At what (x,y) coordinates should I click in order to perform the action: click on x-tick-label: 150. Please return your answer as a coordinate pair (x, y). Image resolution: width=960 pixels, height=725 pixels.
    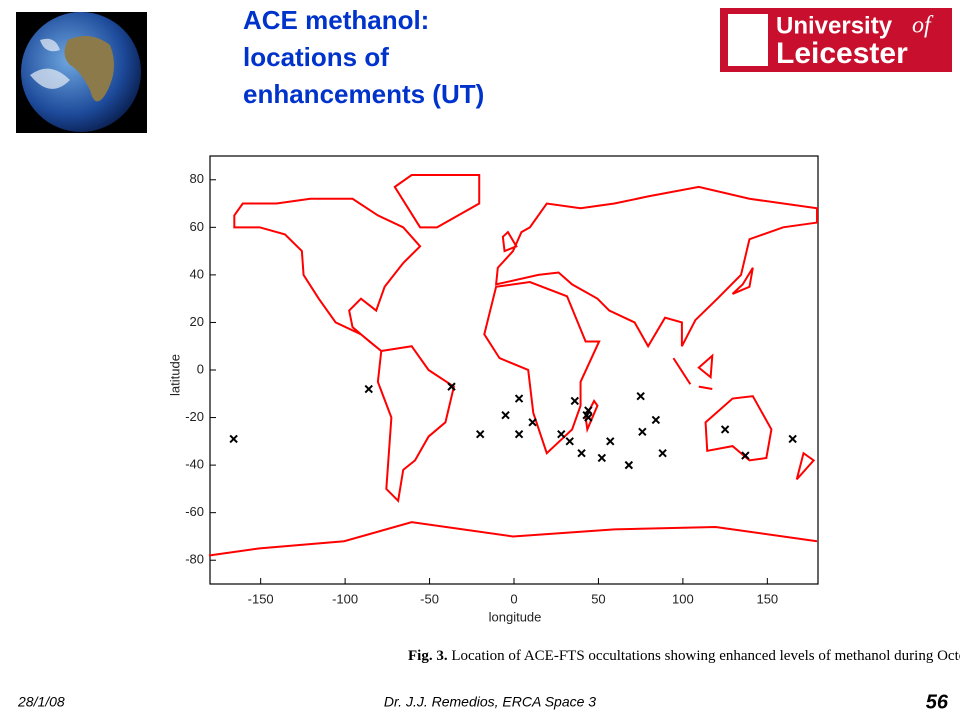
    Looking at the image, I should click on (767, 598).